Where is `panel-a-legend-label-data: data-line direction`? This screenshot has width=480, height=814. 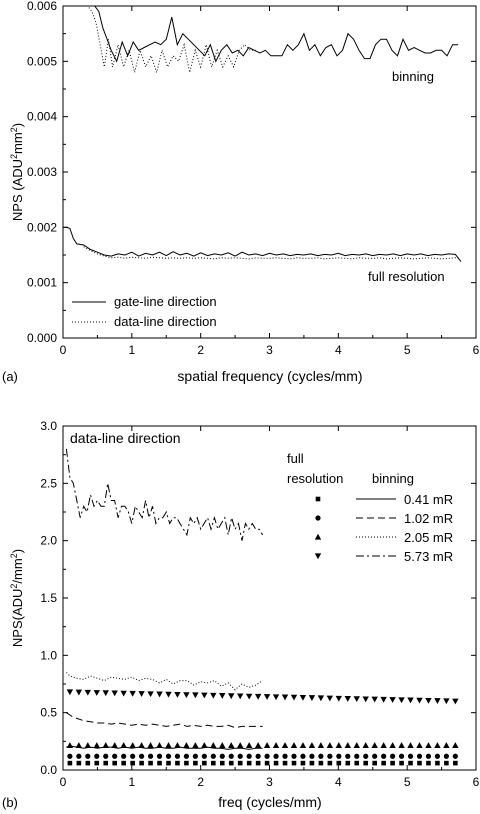 panel-a-legend-label-data: data-line direction is located at coordinates (165, 321).